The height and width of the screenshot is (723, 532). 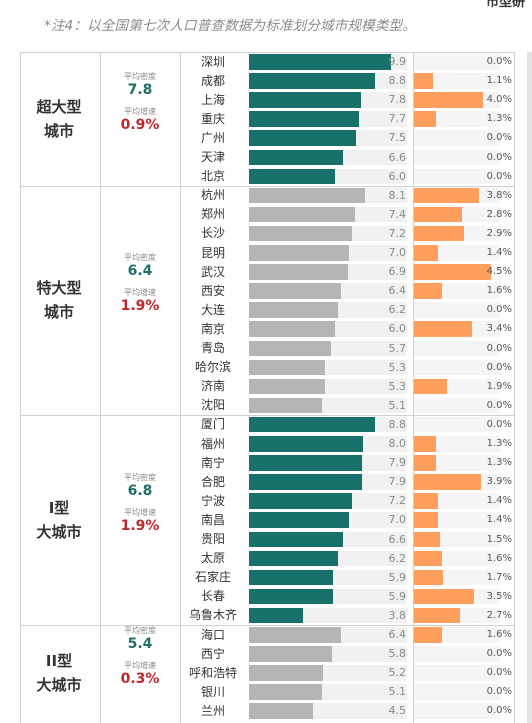 What do you see at coordinates (140, 643) in the screenshot?
I see `avg-density-value: 5.4` at bounding box center [140, 643].